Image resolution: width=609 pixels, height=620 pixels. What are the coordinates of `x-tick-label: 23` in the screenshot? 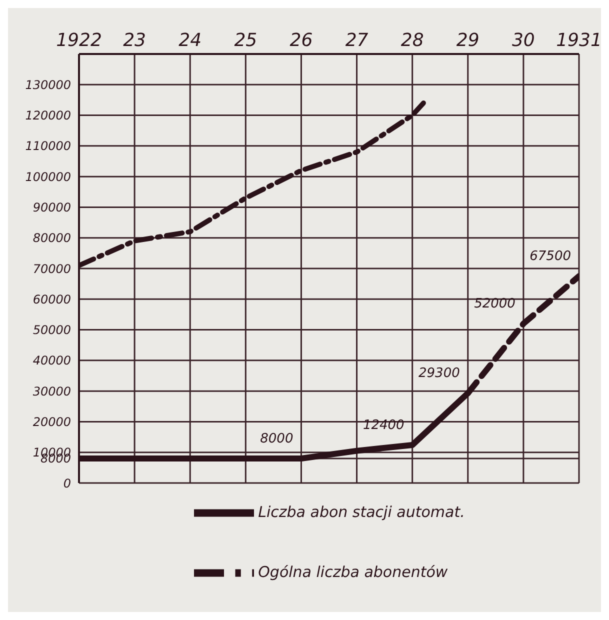 It's located at (134, 40).